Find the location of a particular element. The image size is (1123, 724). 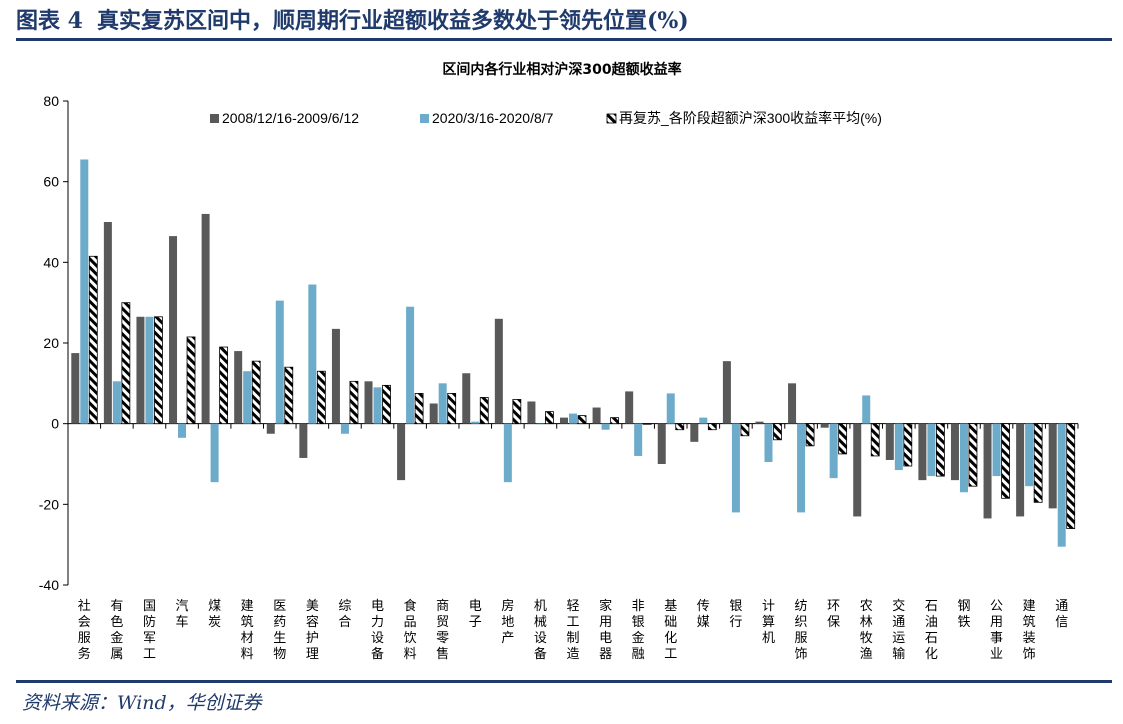

bar-series-1-社会服务 is located at coordinates (75, 388).